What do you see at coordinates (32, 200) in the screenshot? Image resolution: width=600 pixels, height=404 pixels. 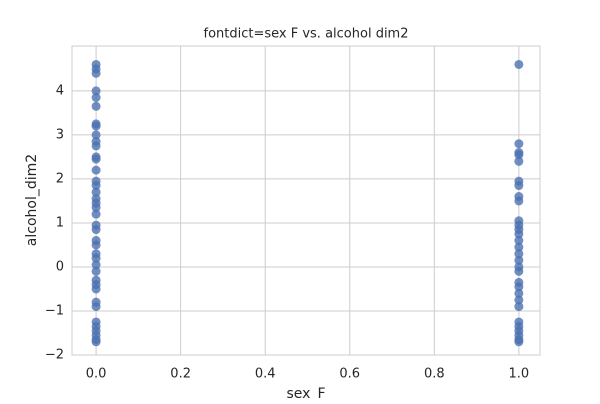 I see `y-axis-label: alcohol_dim2` at bounding box center [32, 200].